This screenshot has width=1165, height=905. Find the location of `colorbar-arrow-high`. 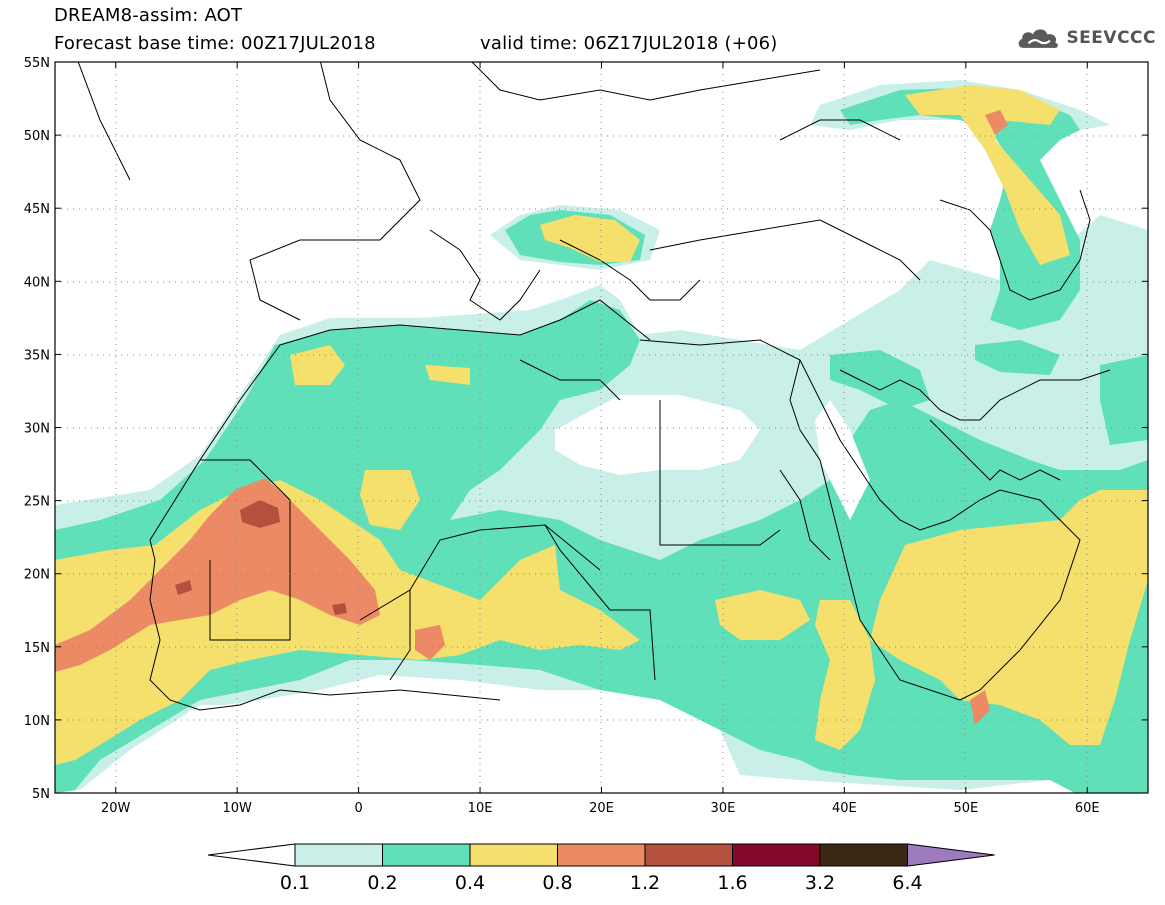

colorbar-arrow-high is located at coordinates (951, 855).